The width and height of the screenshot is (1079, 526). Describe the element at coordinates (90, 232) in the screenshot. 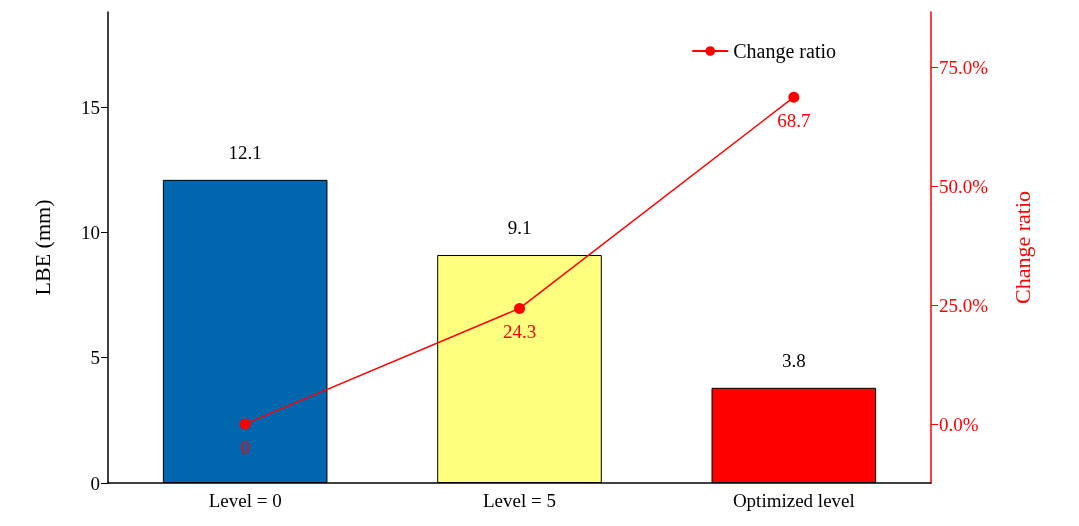

I see `y-tick-label: 10` at that location.